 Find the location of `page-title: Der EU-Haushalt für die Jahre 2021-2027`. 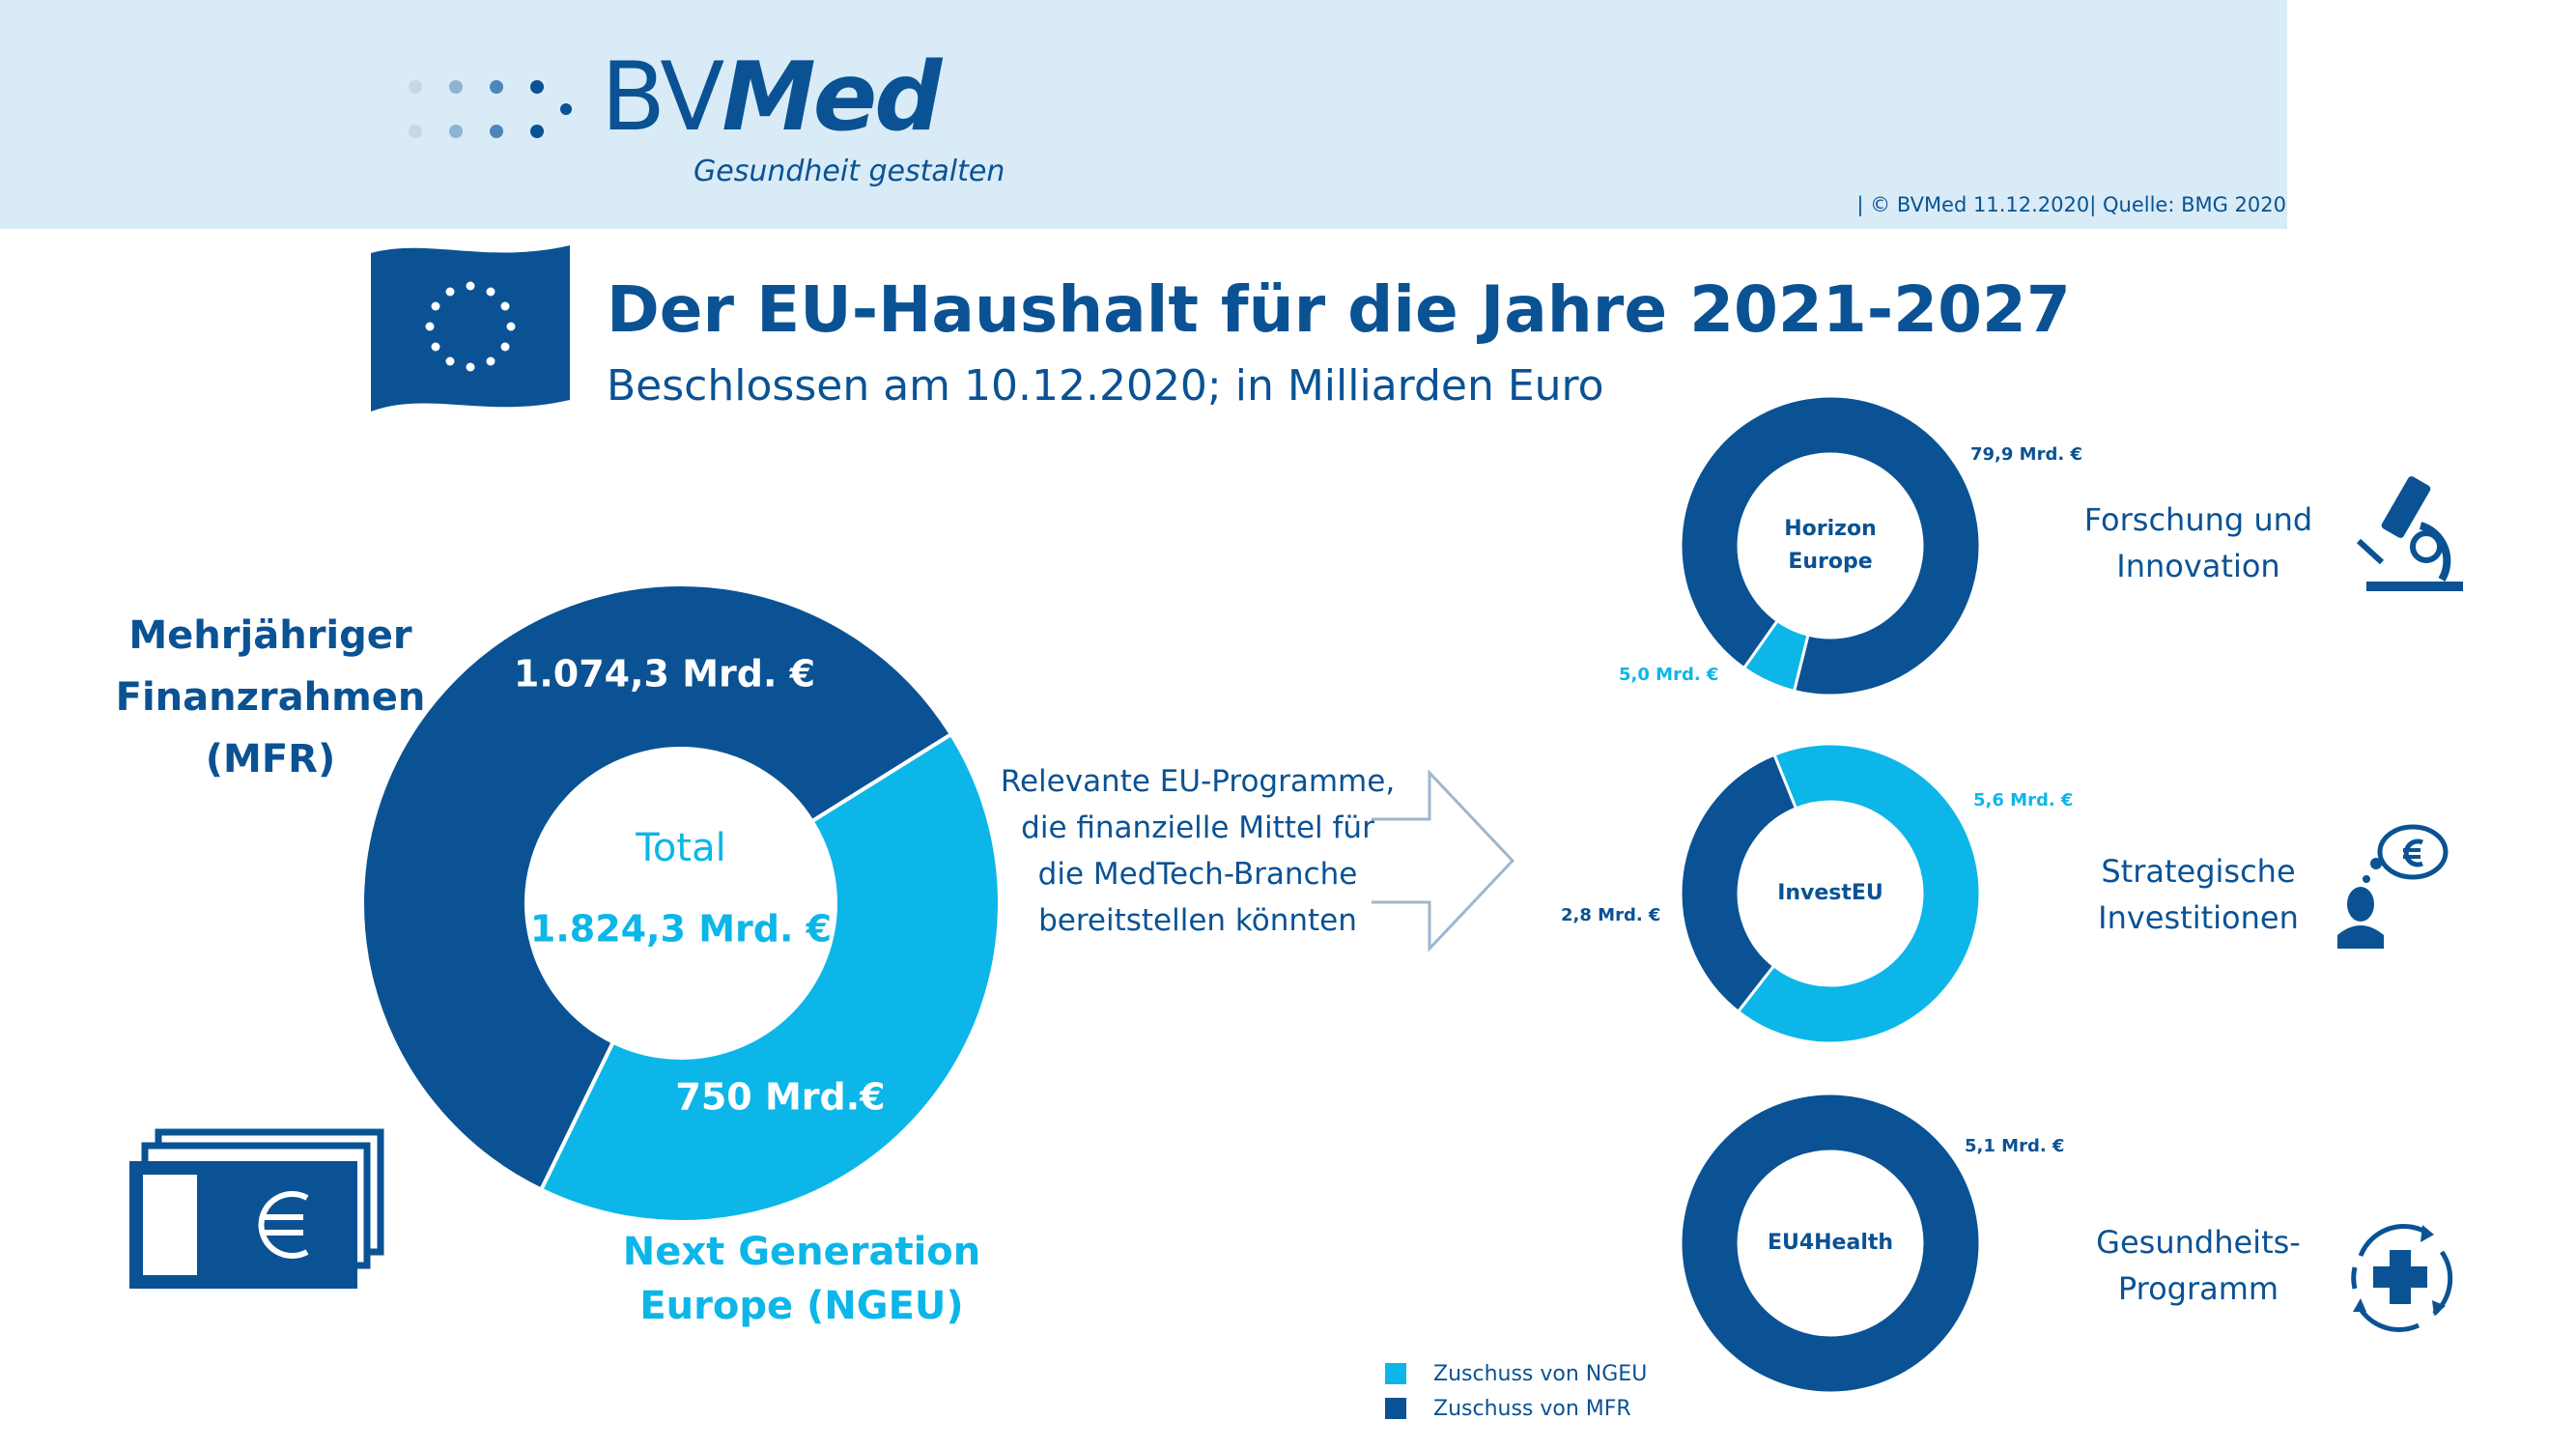

page-title: Der EU-Haushalt für die Jahre 2021-2027 is located at coordinates (1339, 309).